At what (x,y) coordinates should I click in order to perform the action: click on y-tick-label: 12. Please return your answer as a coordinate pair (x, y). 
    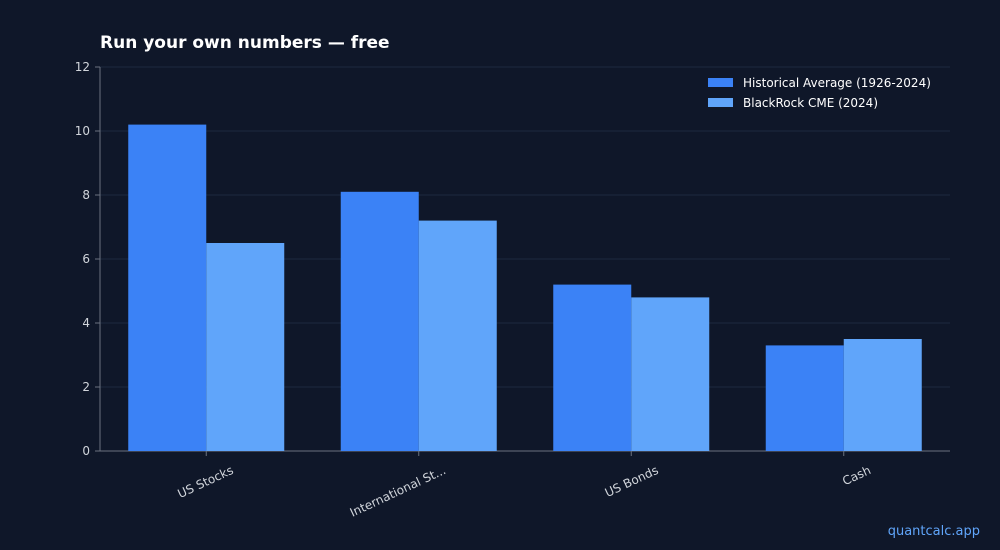
    Looking at the image, I should click on (82, 67).